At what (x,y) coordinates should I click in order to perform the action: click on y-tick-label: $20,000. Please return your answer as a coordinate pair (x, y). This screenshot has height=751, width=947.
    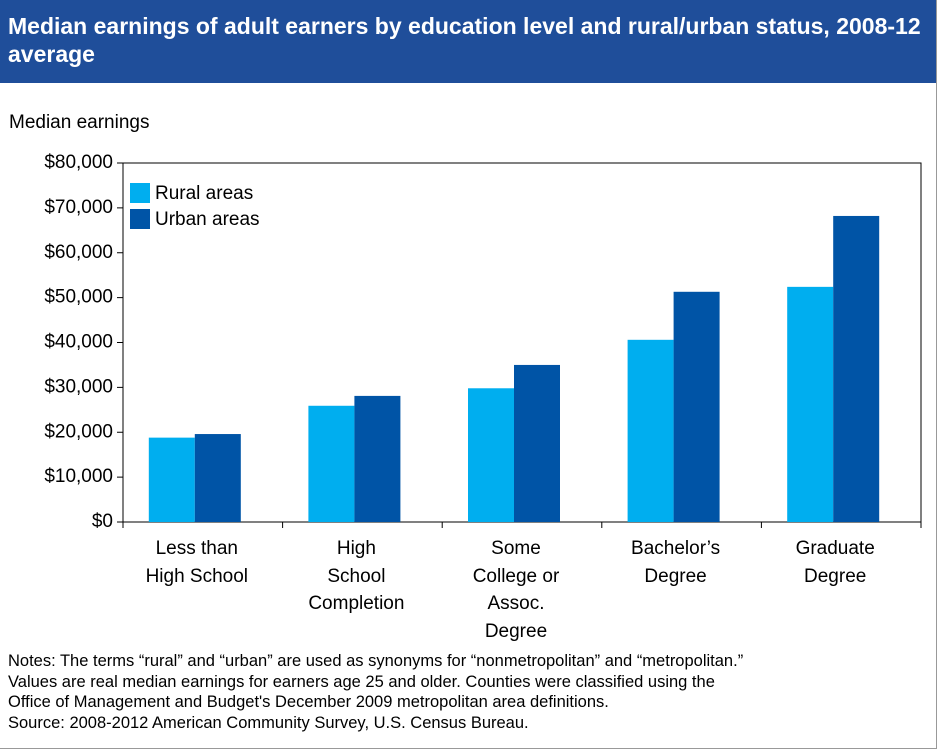
    Looking at the image, I should click on (78, 431).